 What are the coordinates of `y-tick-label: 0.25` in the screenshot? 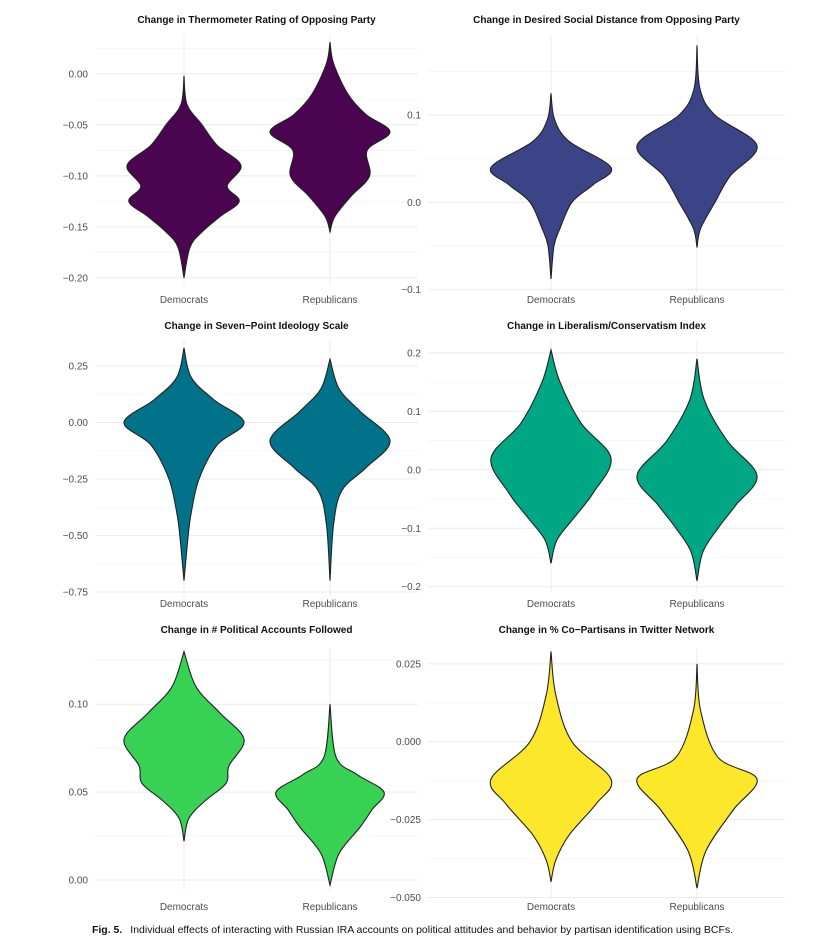 It's located at (79, 366).